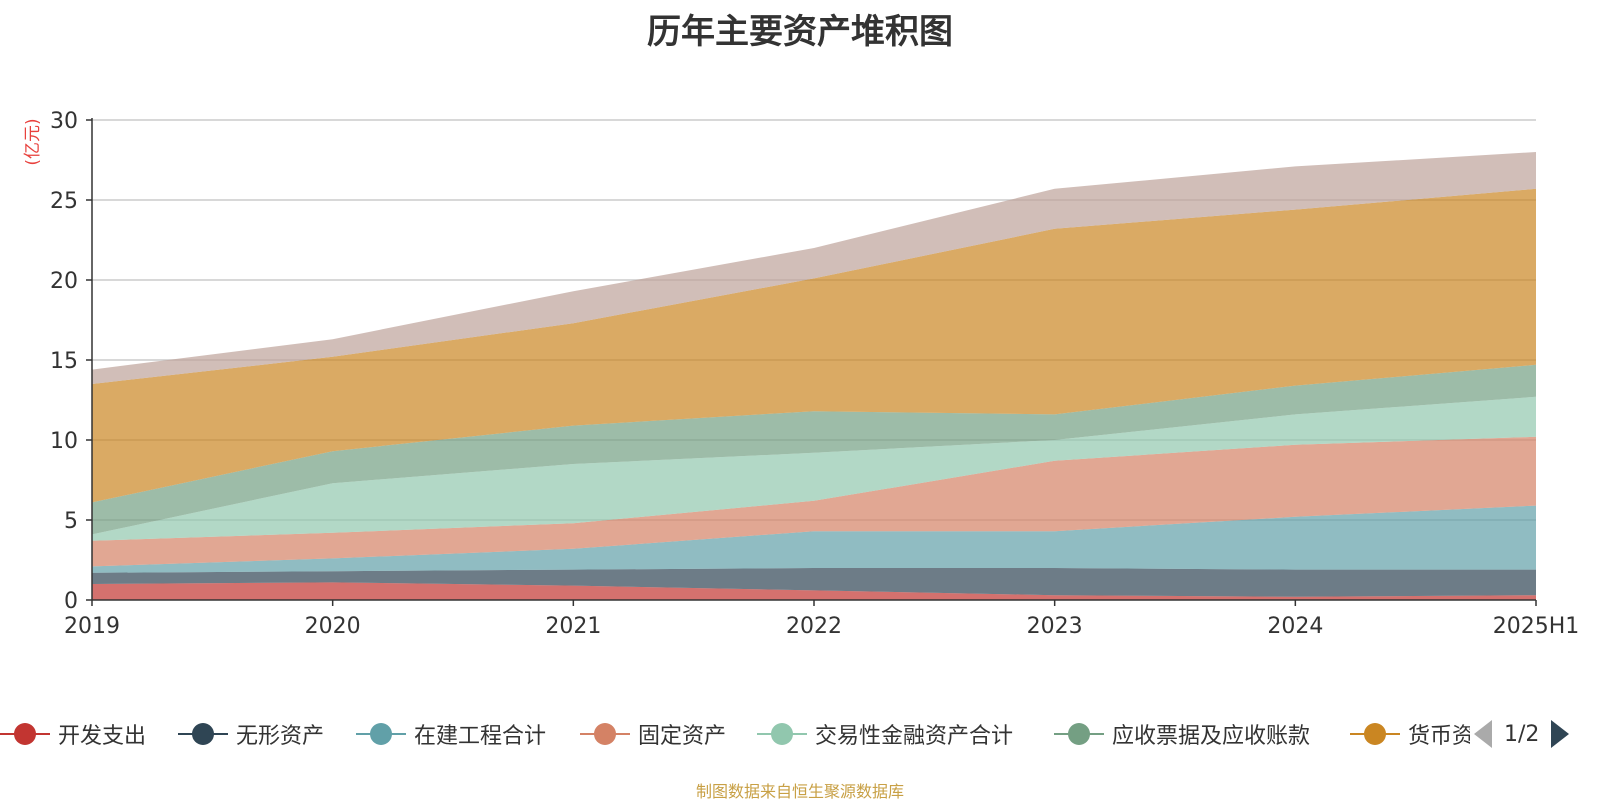 This screenshot has height=802, width=1600. What do you see at coordinates (280, 736) in the screenshot?
I see `legend-label: 无形资产` at bounding box center [280, 736].